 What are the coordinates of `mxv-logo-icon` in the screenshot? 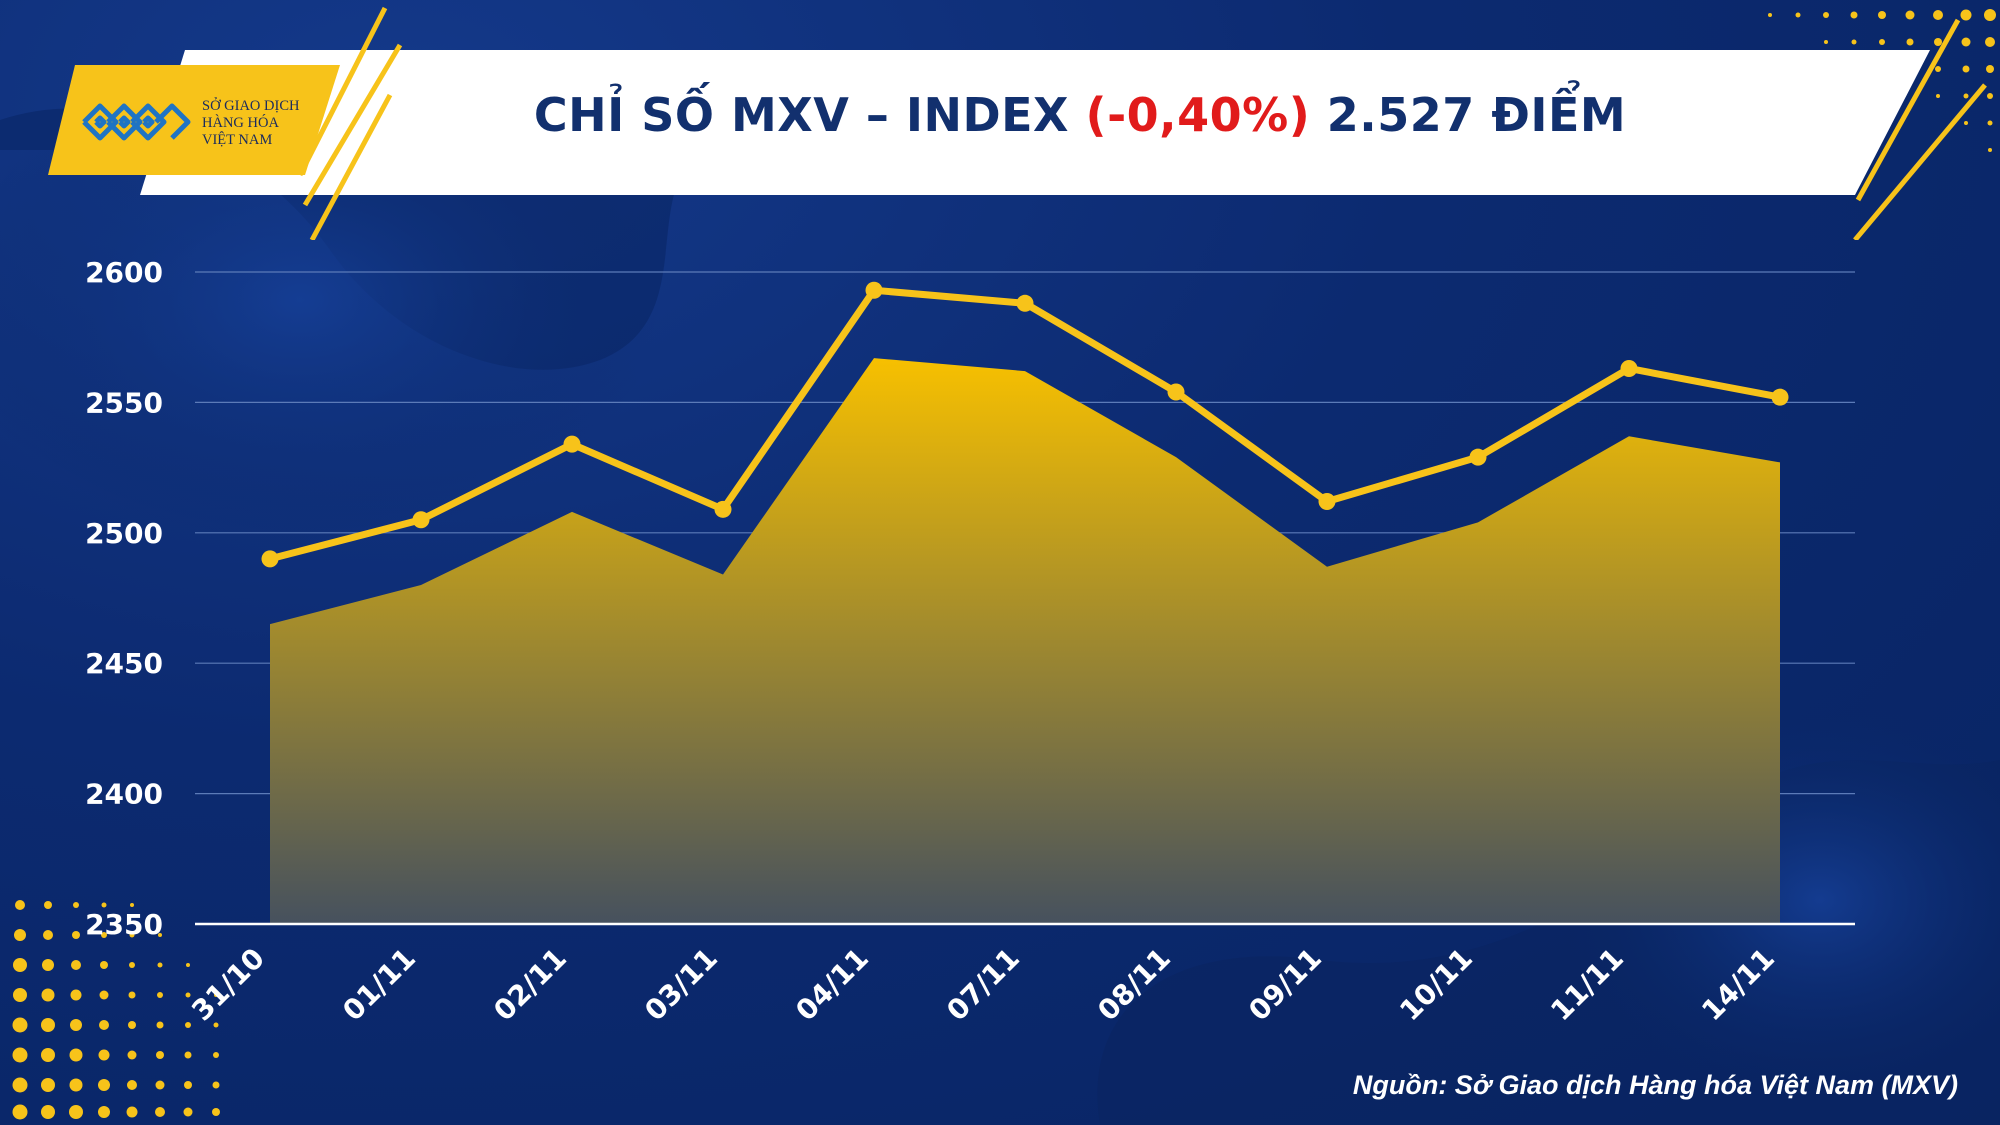 It's located at (136, 122).